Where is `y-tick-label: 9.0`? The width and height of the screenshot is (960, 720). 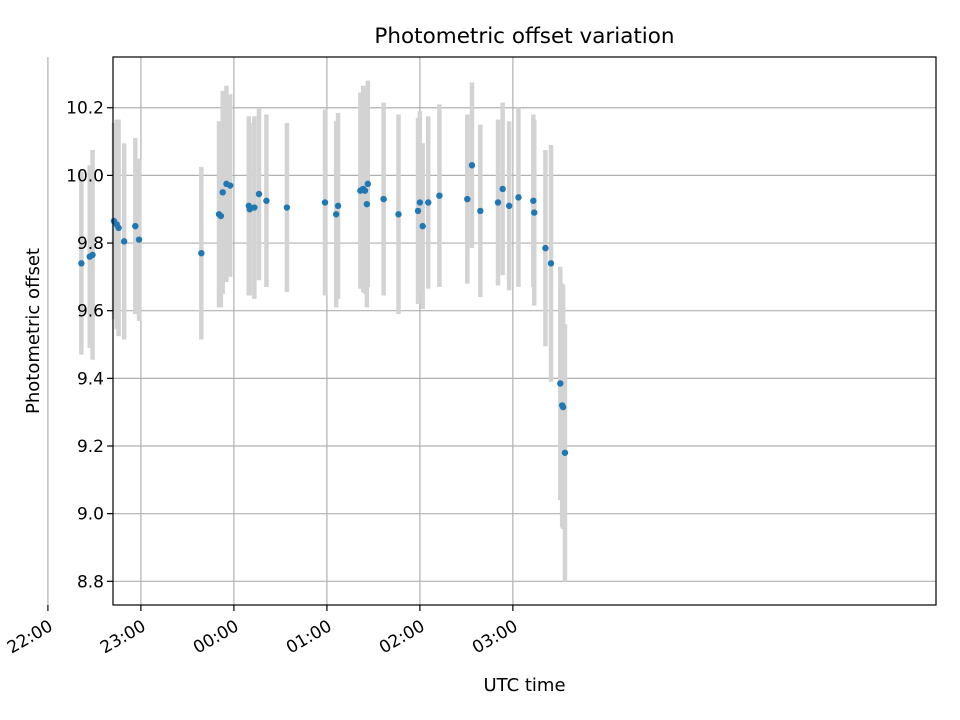 y-tick-label: 9.0 is located at coordinates (90, 515).